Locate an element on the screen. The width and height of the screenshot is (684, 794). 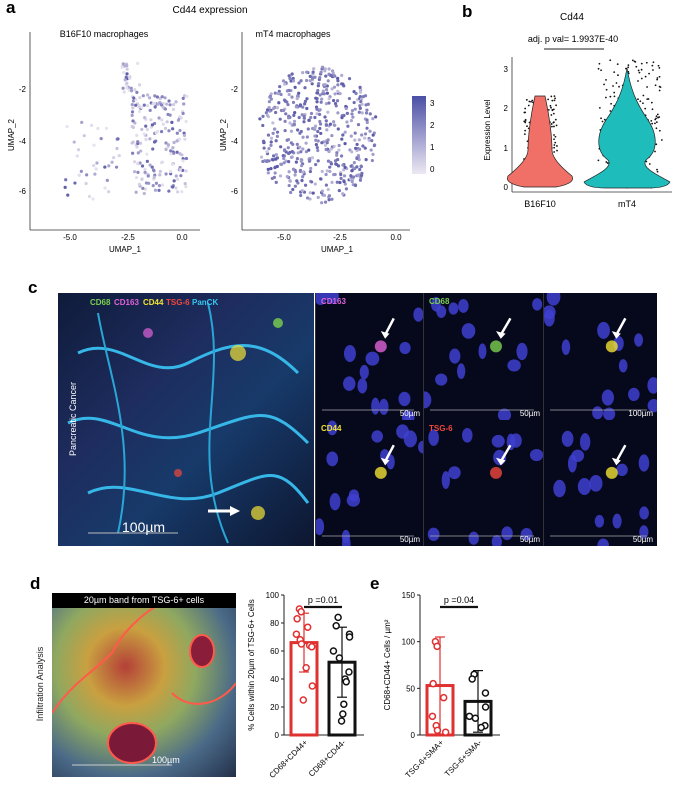
bar-ytick-label: 100 is located at coordinates (273, 595).